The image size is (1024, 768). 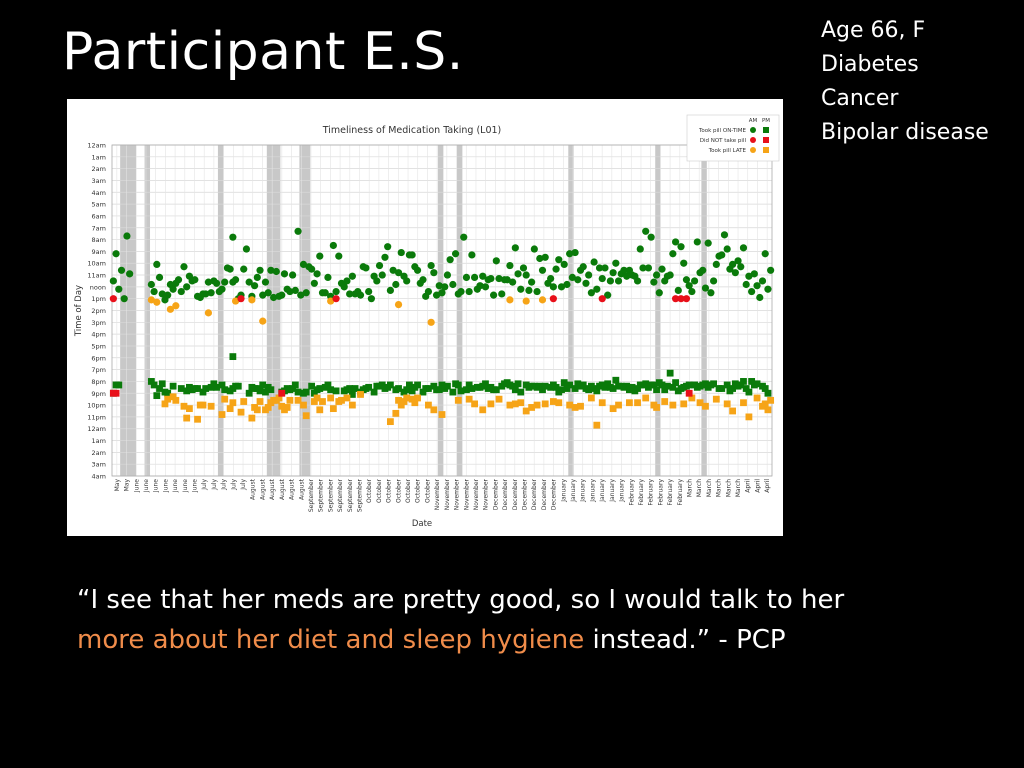 What do you see at coordinates (905, 132) in the screenshot?
I see `info-condition-3: Bipolar disease` at bounding box center [905, 132].